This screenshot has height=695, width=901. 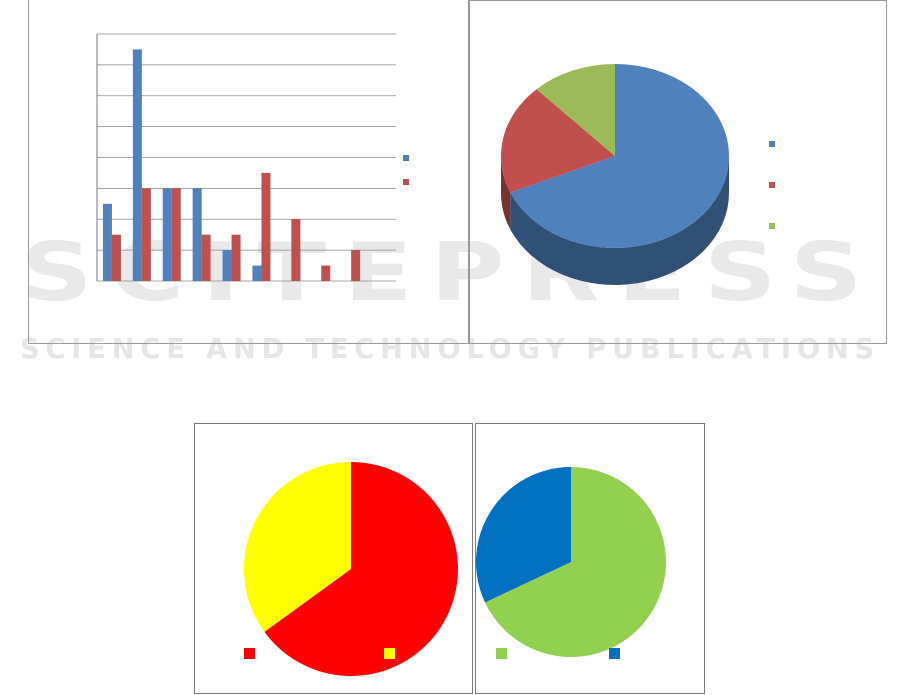 What do you see at coordinates (450, 272) in the screenshot?
I see `watermark-title: SCITEPRESS` at bounding box center [450, 272].